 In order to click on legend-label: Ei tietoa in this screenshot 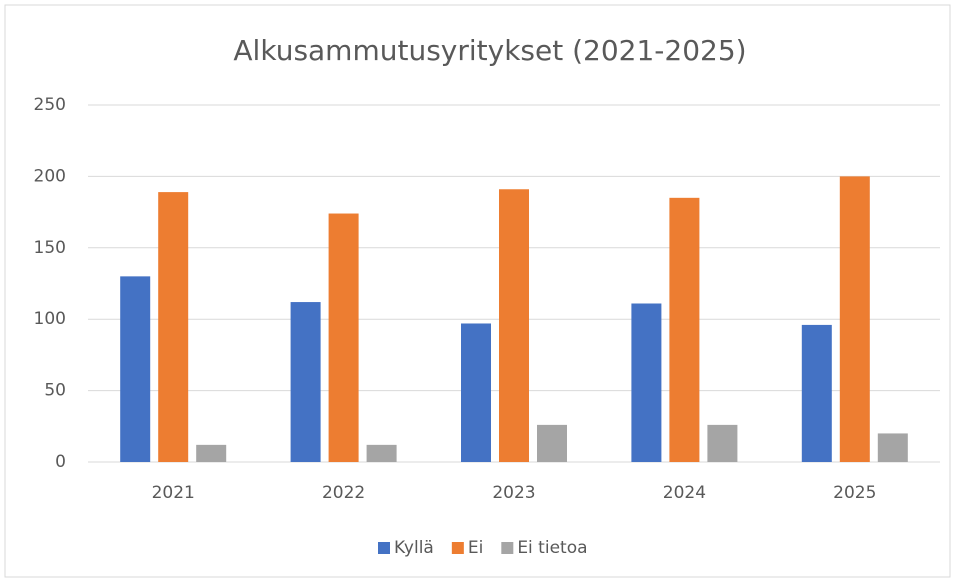, I will do `click(552, 548)`.